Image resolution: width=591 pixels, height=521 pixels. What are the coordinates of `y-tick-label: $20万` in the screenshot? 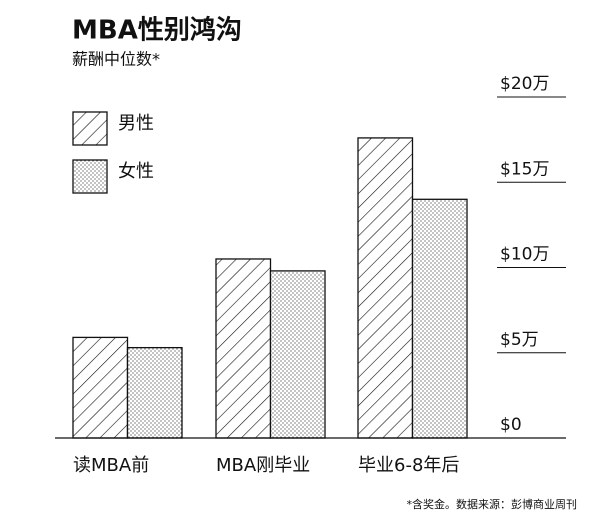 It's located at (524, 84).